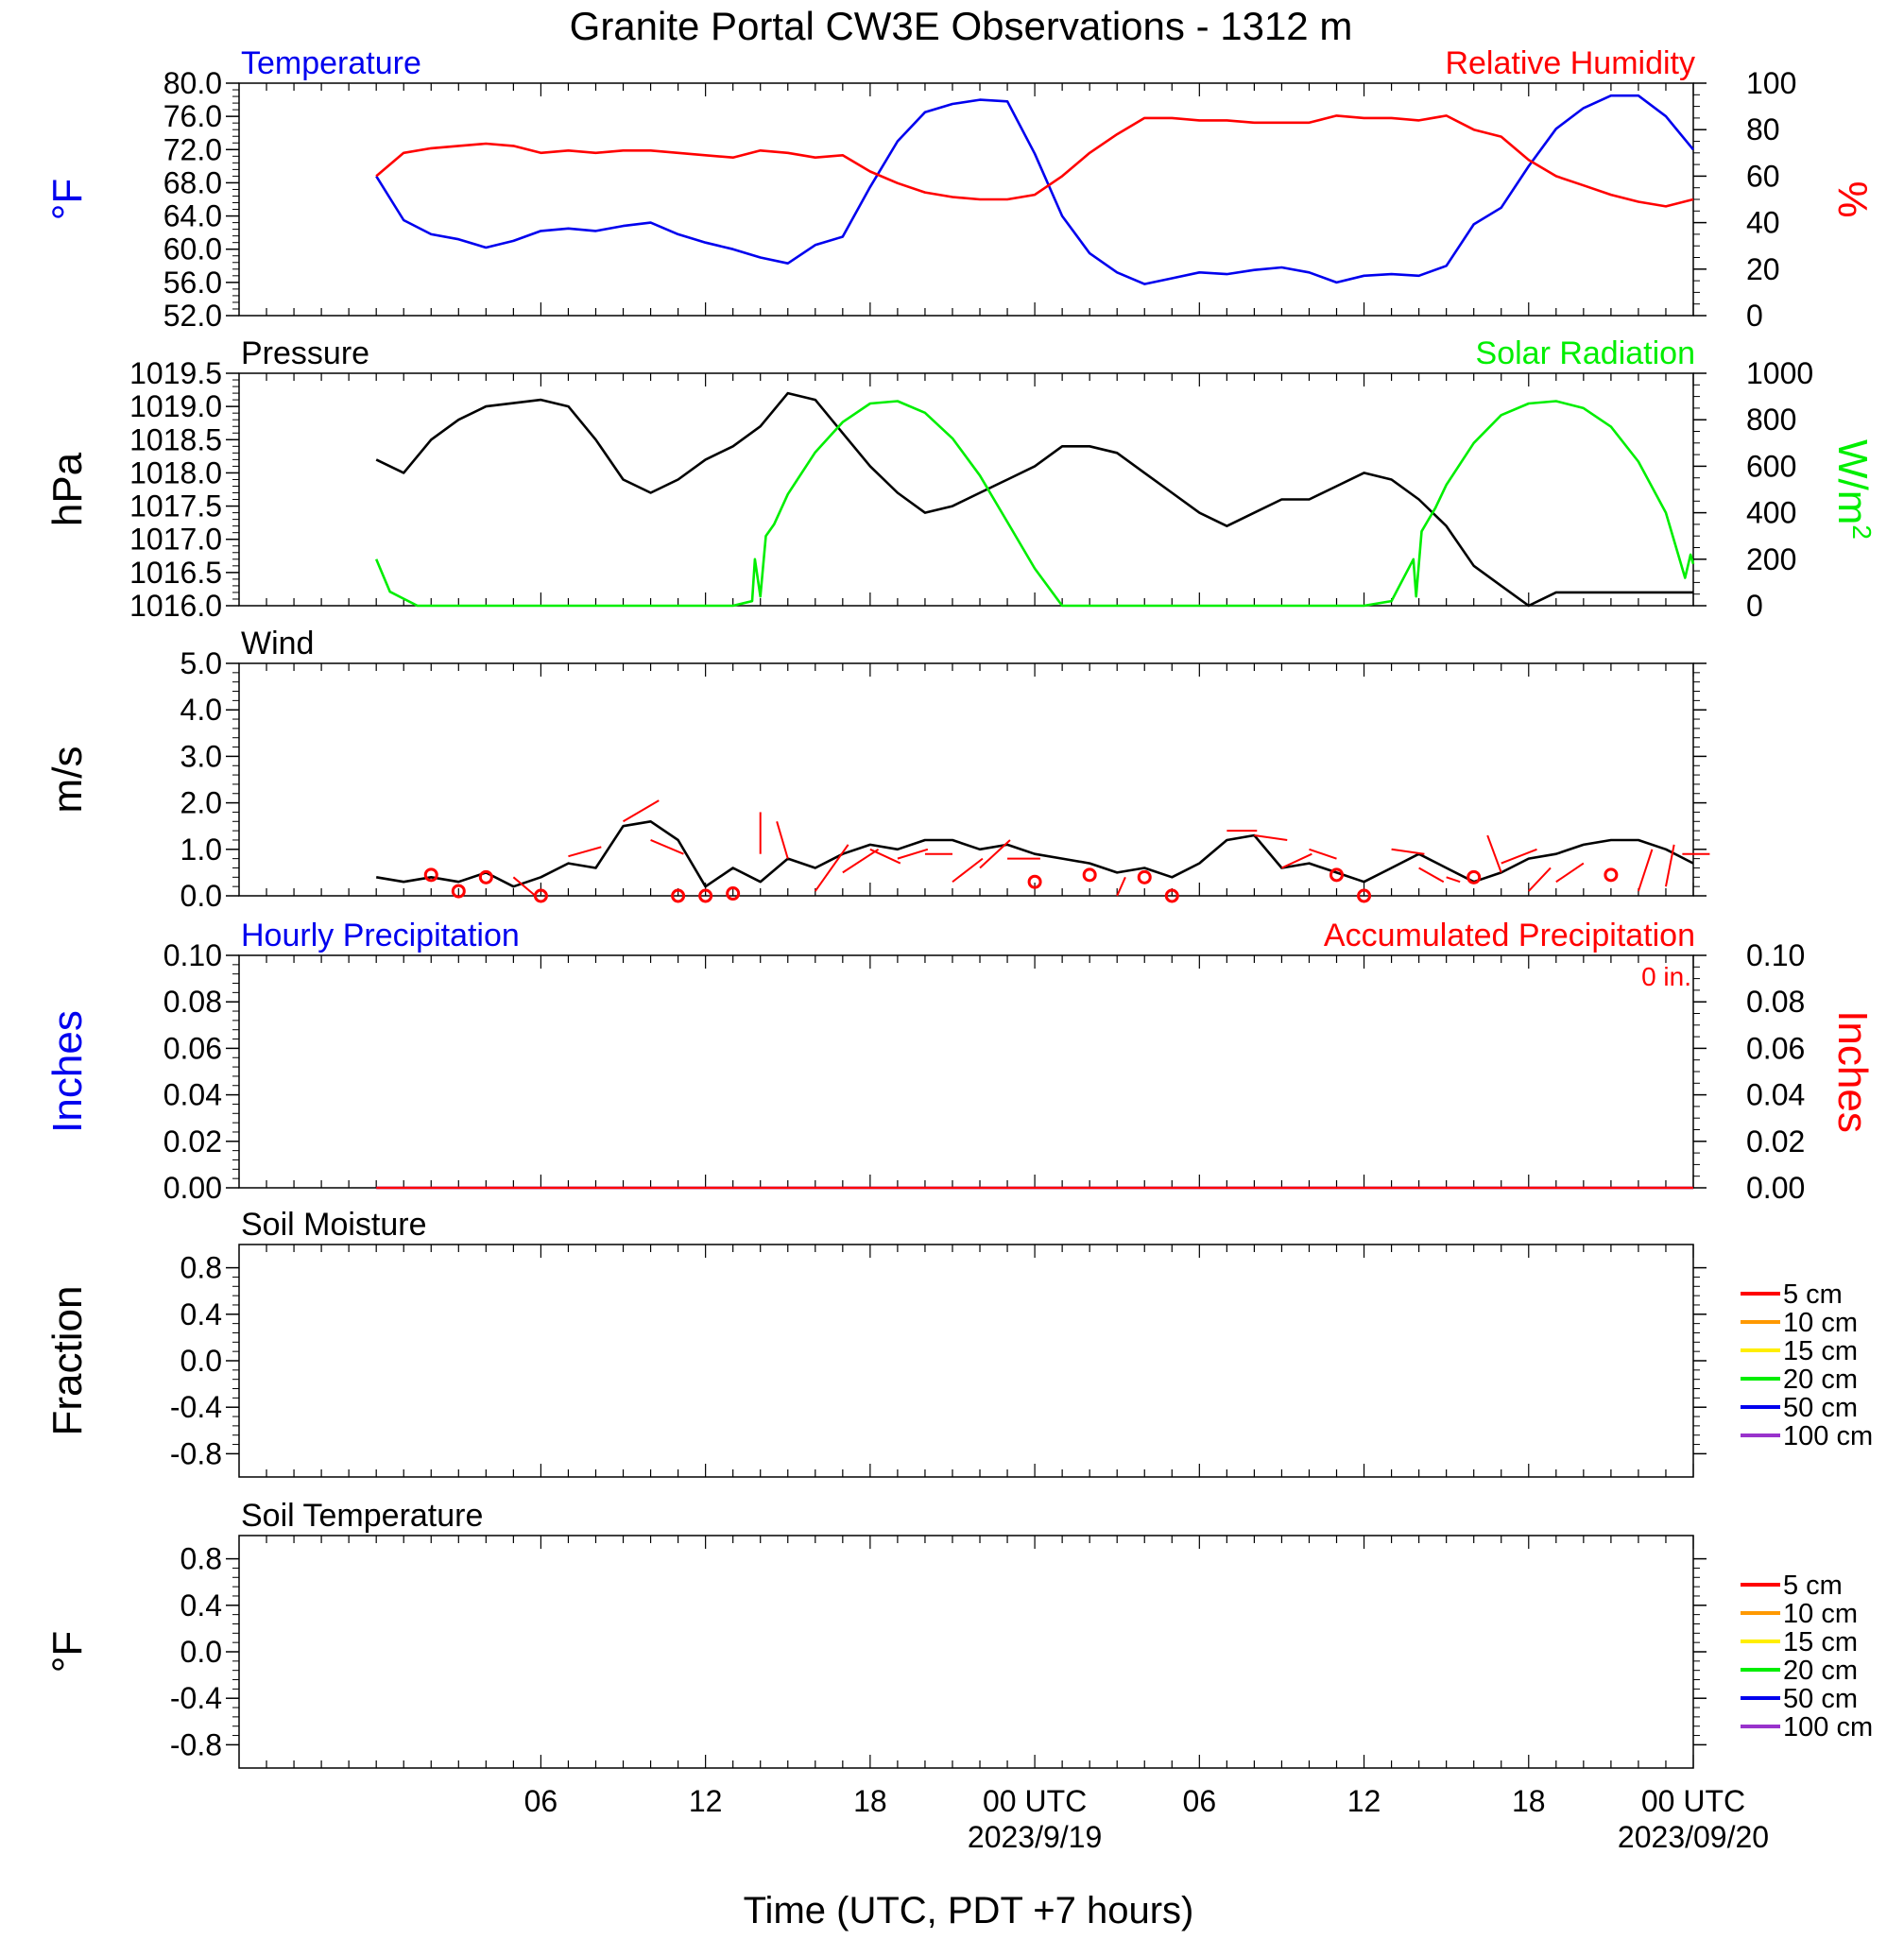 This screenshot has height=1940, width=1904. What do you see at coordinates (380, 935) in the screenshot?
I see `panel-label: Hourly Precipitation` at bounding box center [380, 935].